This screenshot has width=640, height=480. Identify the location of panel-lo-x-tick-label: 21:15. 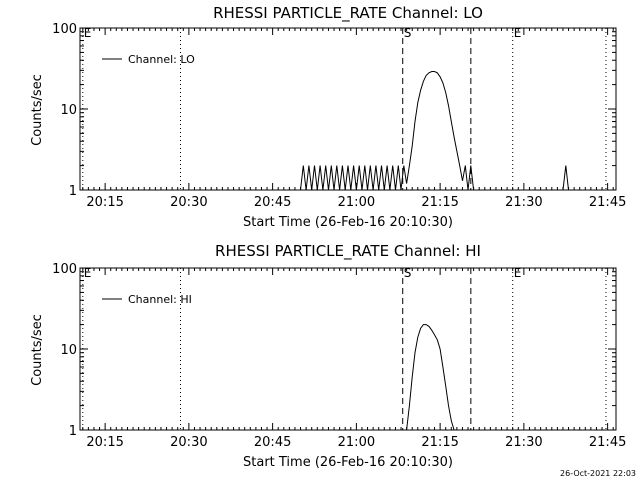
(439, 202).